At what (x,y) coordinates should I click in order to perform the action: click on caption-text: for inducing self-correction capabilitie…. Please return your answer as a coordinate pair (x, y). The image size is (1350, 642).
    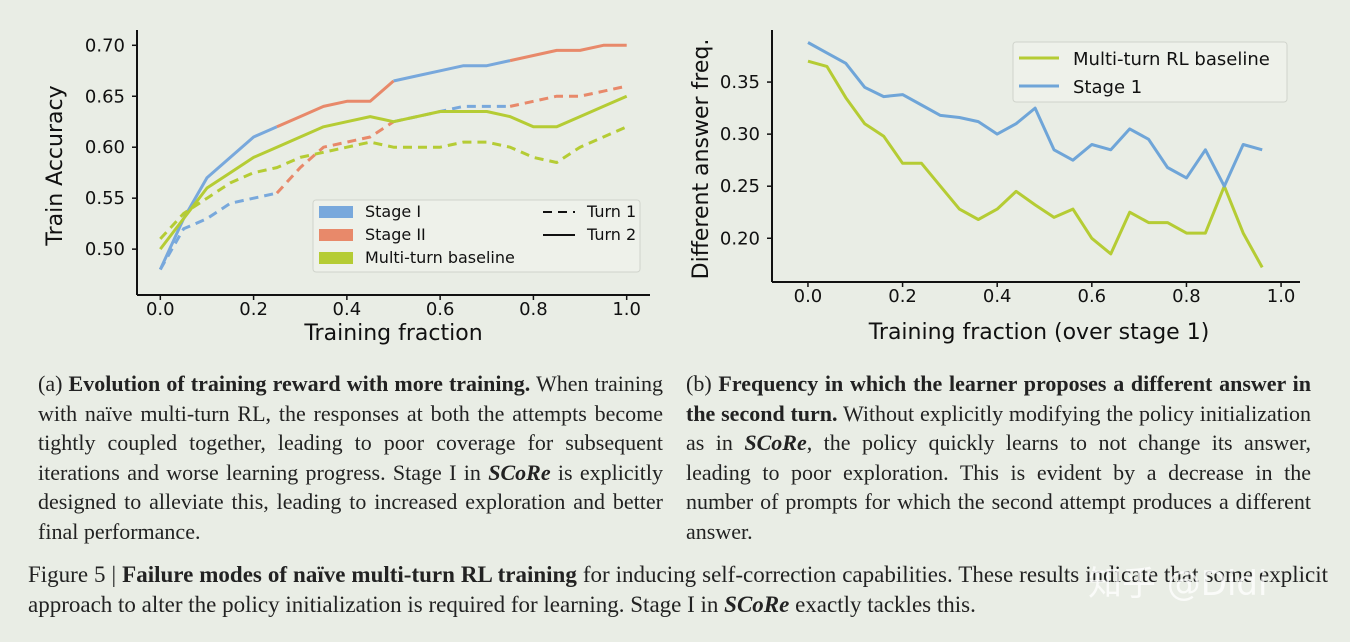
    Looking at the image, I should click on (678, 589).